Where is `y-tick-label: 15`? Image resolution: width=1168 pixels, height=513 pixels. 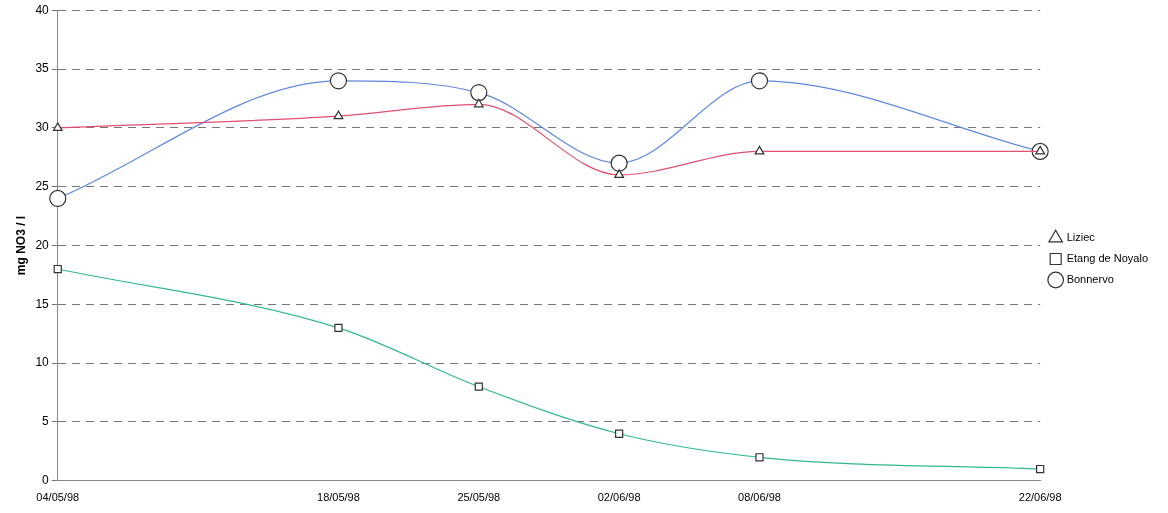
y-tick-label: 15 is located at coordinates (42, 303).